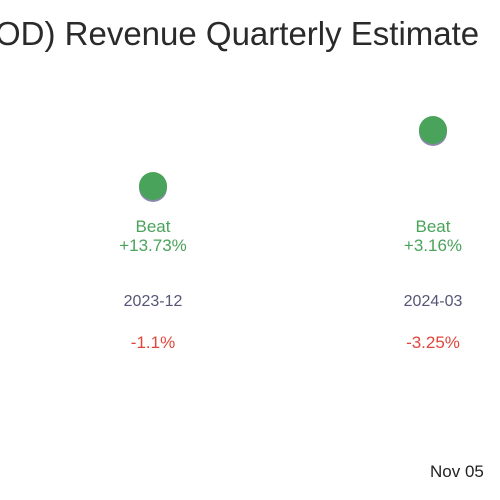 The height and width of the screenshot is (500, 500). I want to click on period-label-2023-12: 2023-12, so click(153, 301).